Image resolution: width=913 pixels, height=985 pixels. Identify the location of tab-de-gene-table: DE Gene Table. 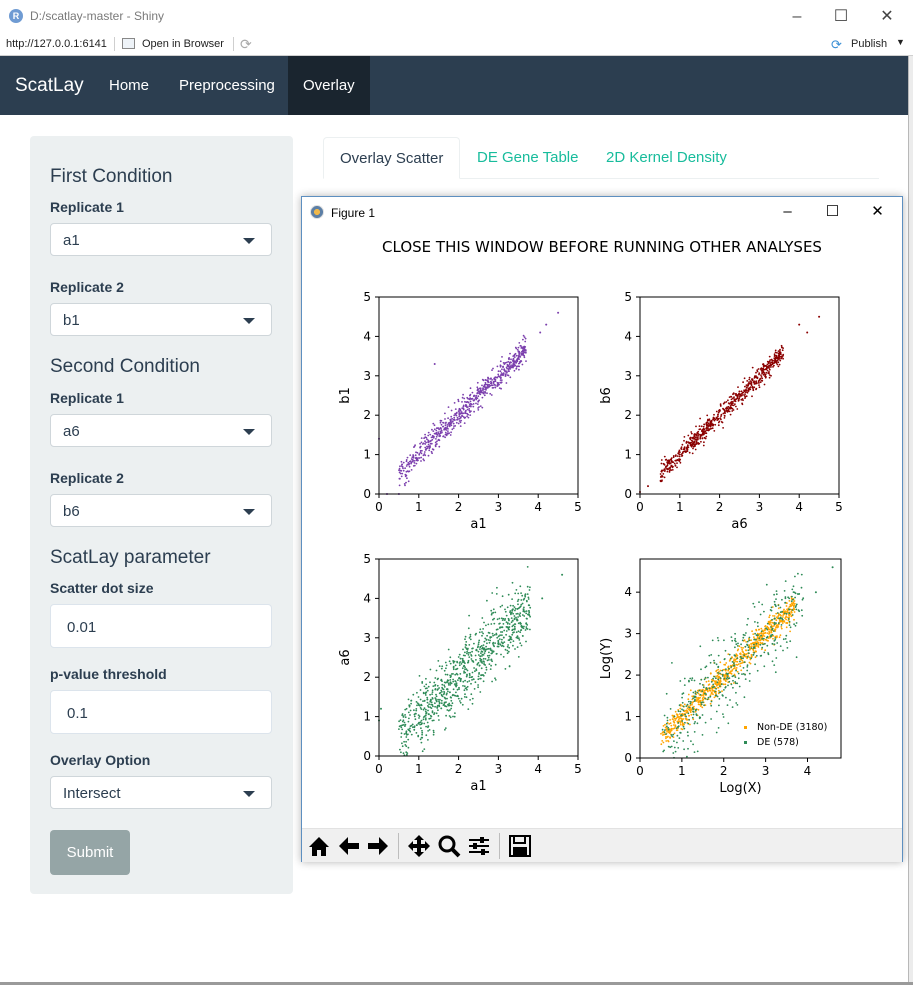
(528, 157).